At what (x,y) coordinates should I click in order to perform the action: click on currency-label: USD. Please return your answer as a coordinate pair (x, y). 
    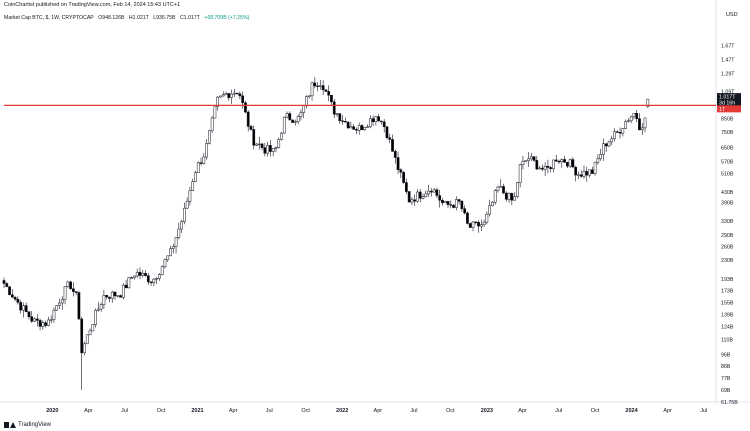
    Looking at the image, I should click on (732, 15).